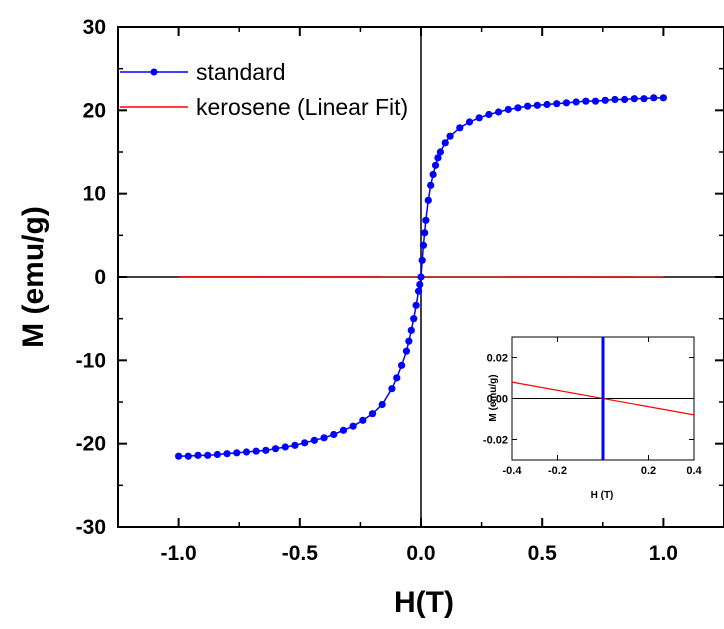  What do you see at coordinates (602, 495) in the screenshot?
I see `inset-x-axis-title: H (T)` at bounding box center [602, 495].